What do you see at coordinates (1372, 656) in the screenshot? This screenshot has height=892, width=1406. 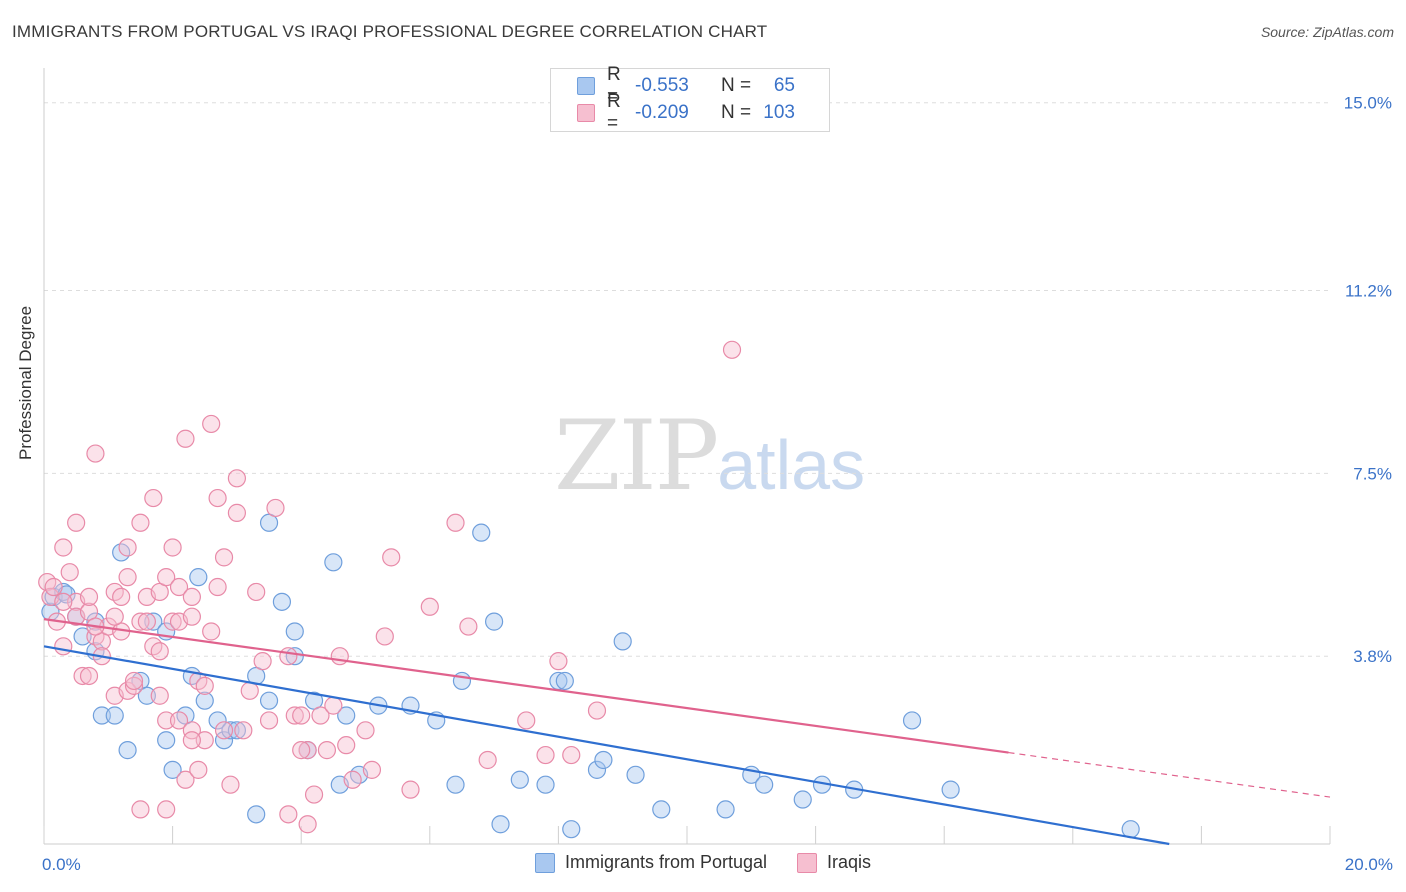 I see `y-tick-label: 3.8%` at bounding box center [1372, 656].